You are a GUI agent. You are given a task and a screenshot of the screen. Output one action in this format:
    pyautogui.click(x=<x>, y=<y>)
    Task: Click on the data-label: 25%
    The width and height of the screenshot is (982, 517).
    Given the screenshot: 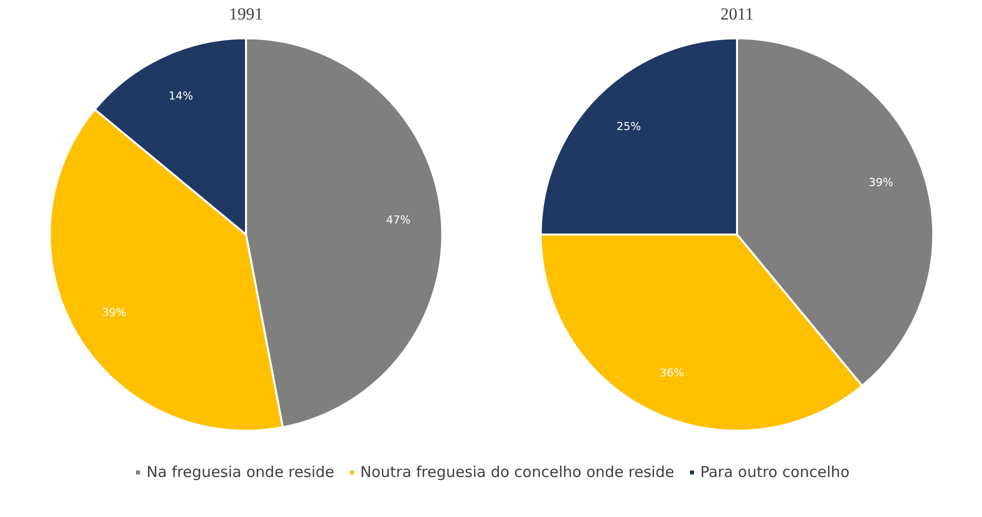 What is the action you would take?
    pyautogui.click(x=628, y=126)
    